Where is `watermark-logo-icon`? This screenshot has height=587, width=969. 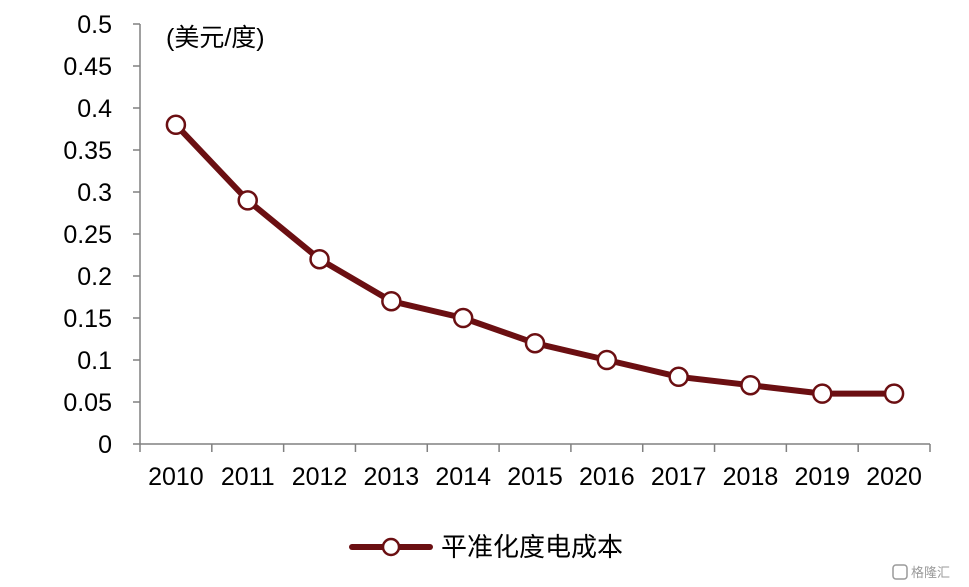 watermark-logo-icon is located at coordinates (900, 572).